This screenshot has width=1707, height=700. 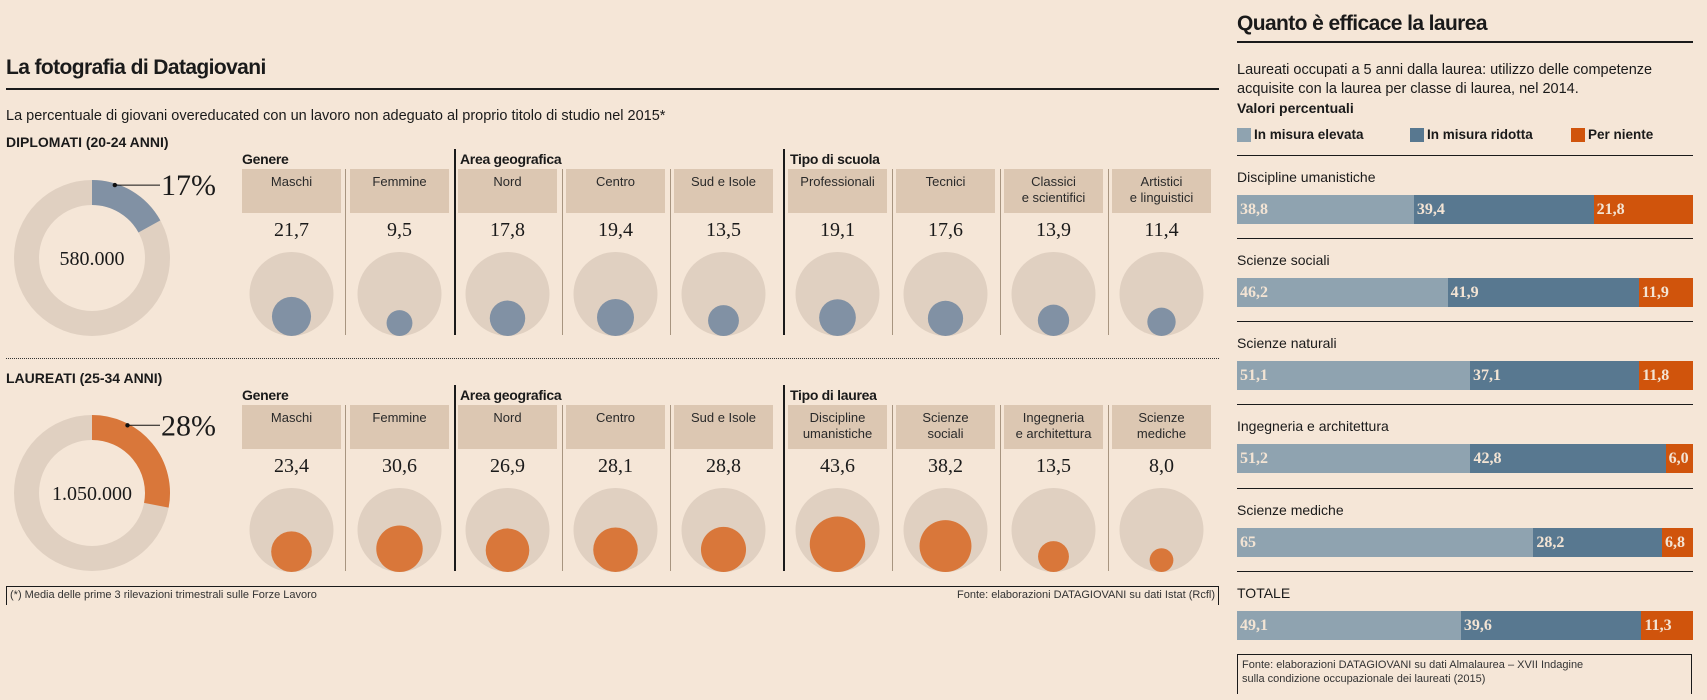 I want to click on bar-segment: 41,9, so click(x=1543, y=292).